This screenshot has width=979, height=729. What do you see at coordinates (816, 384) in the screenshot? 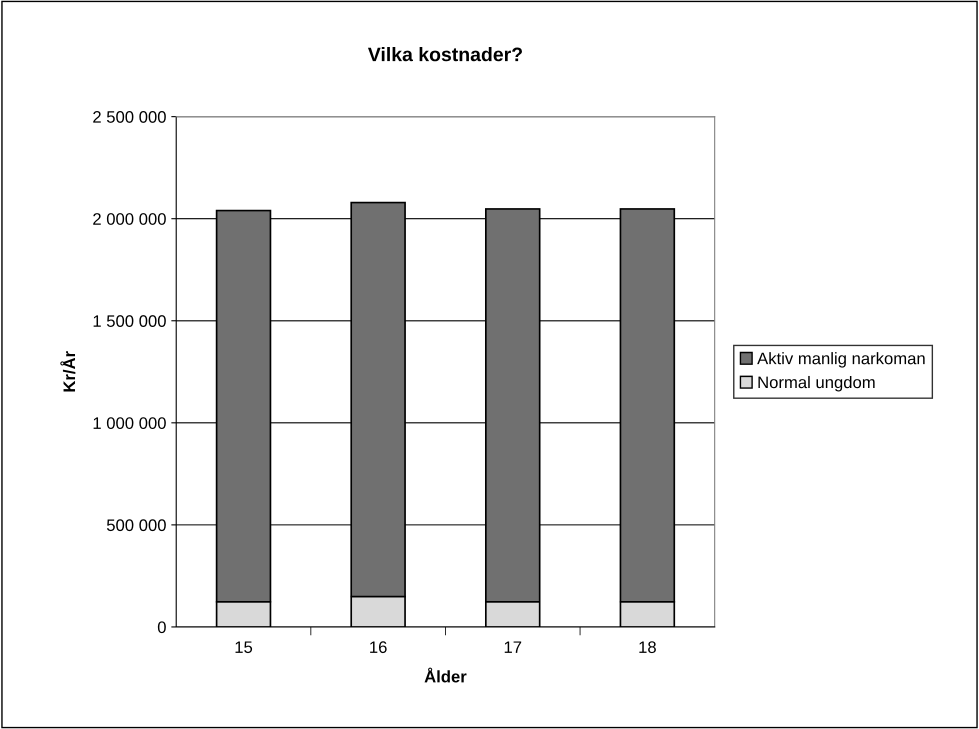
I see `legend-label: Normal ungdom` at bounding box center [816, 384].